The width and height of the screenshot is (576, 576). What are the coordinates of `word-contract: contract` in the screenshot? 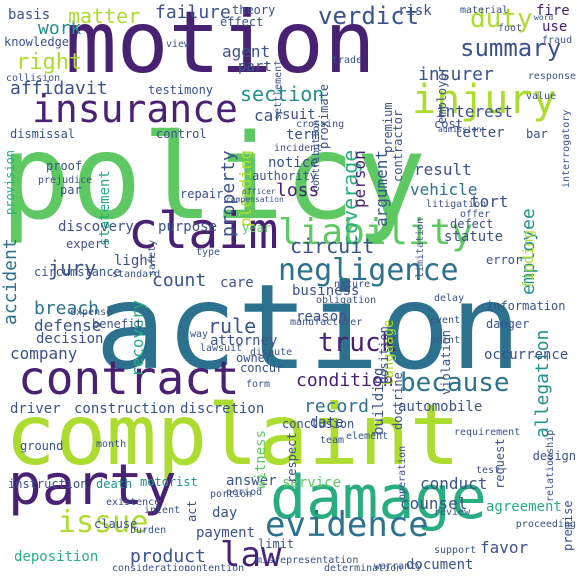 It's located at (129, 378).